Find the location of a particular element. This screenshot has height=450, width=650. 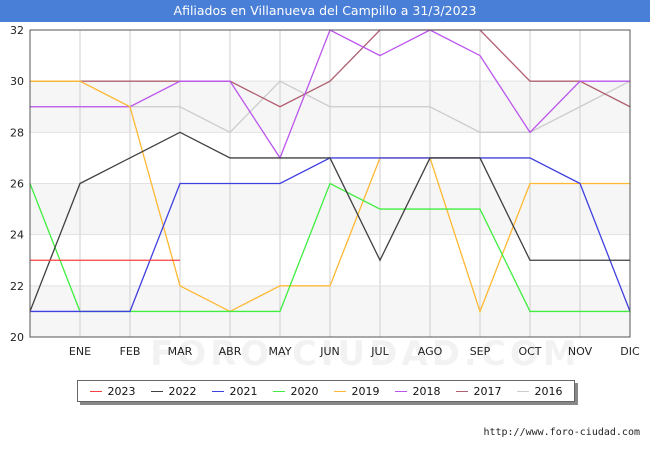

y-tick-label: 32 is located at coordinates (17, 30).